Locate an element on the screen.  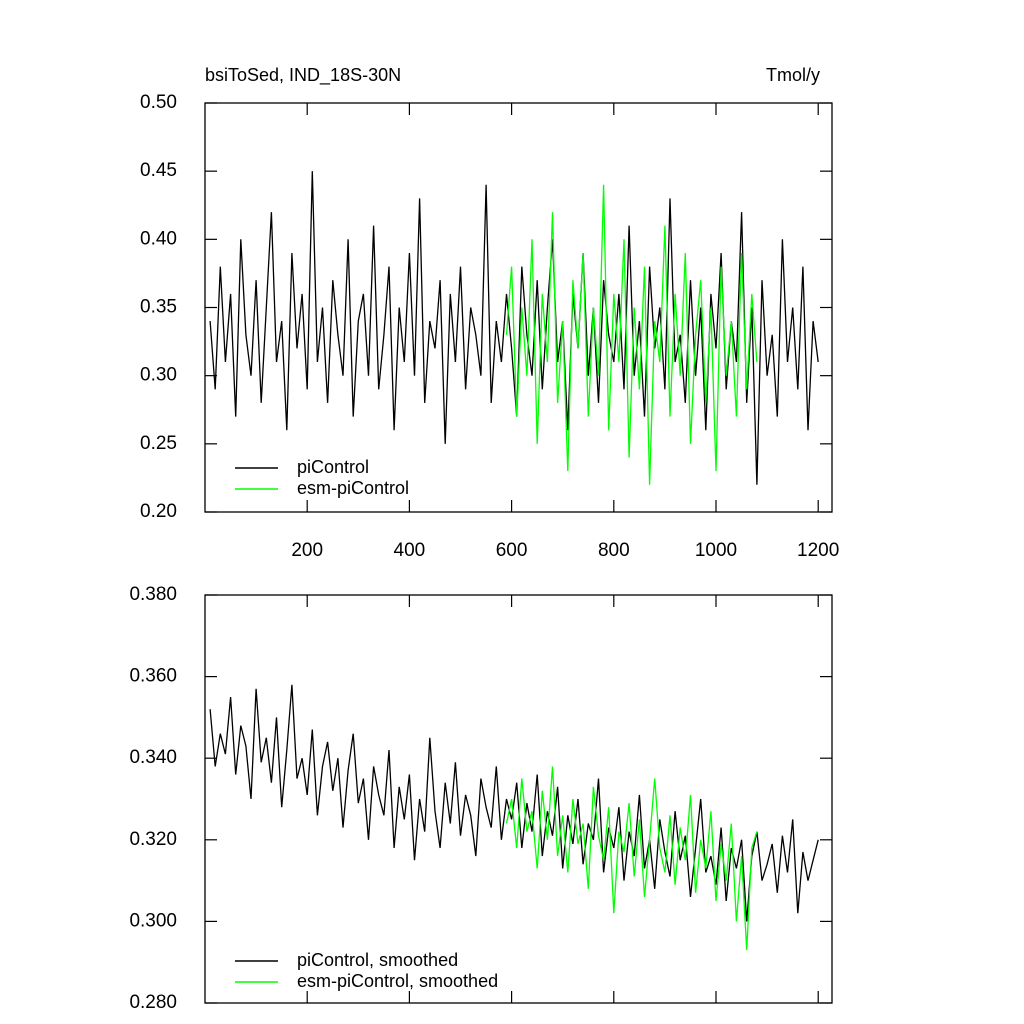
y-tick-label: 0.45 is located at coordinates (158, 170).